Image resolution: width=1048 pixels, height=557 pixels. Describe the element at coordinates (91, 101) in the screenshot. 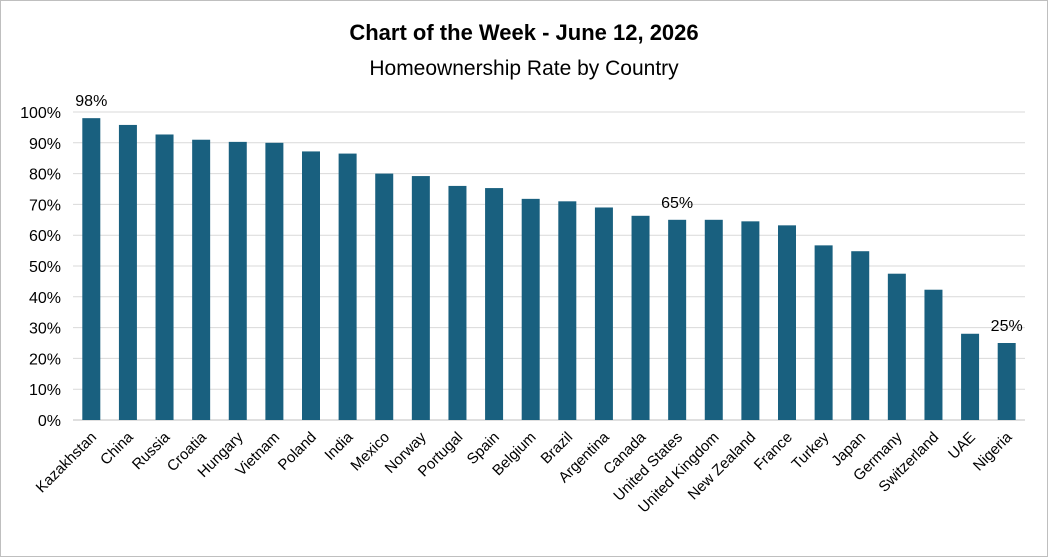

I see `data-label: 98%` at that location.